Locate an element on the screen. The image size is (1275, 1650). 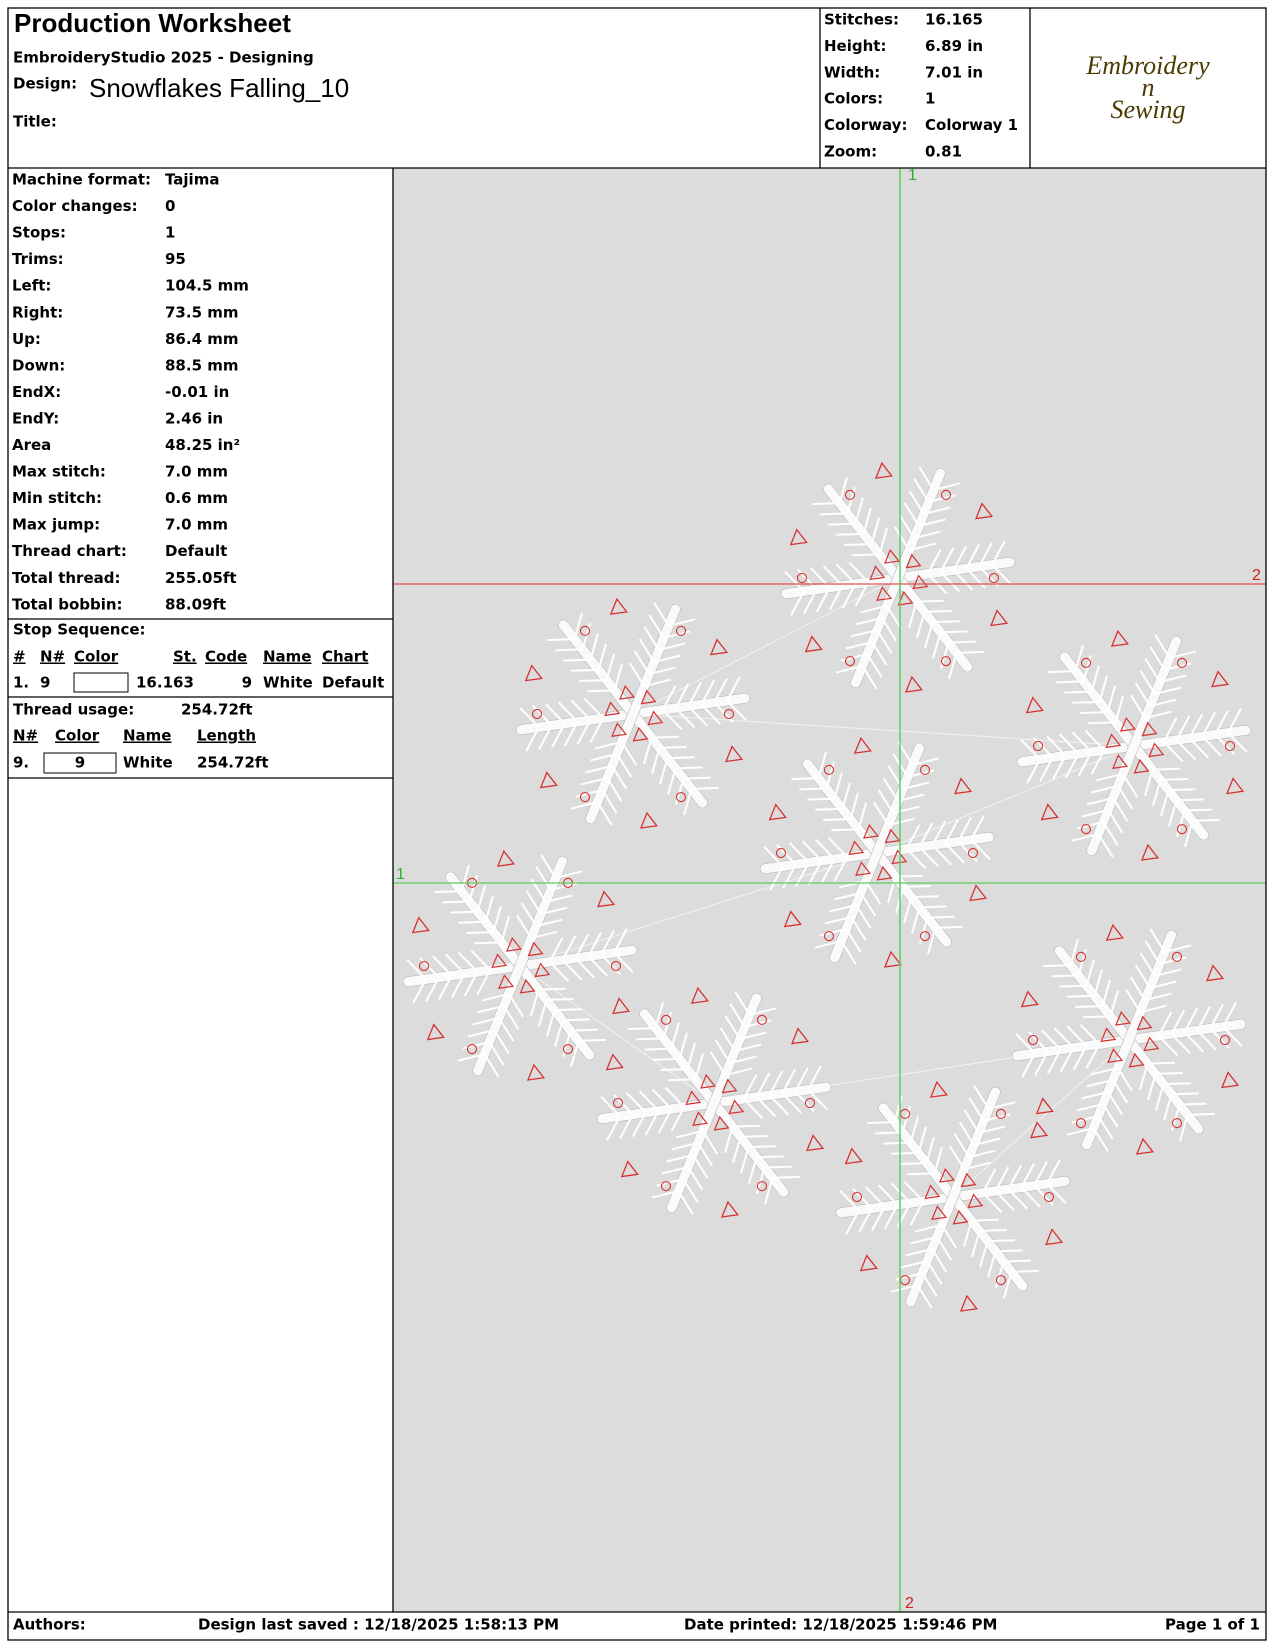
stat-value: 0 is located at coordinates (170, 206).